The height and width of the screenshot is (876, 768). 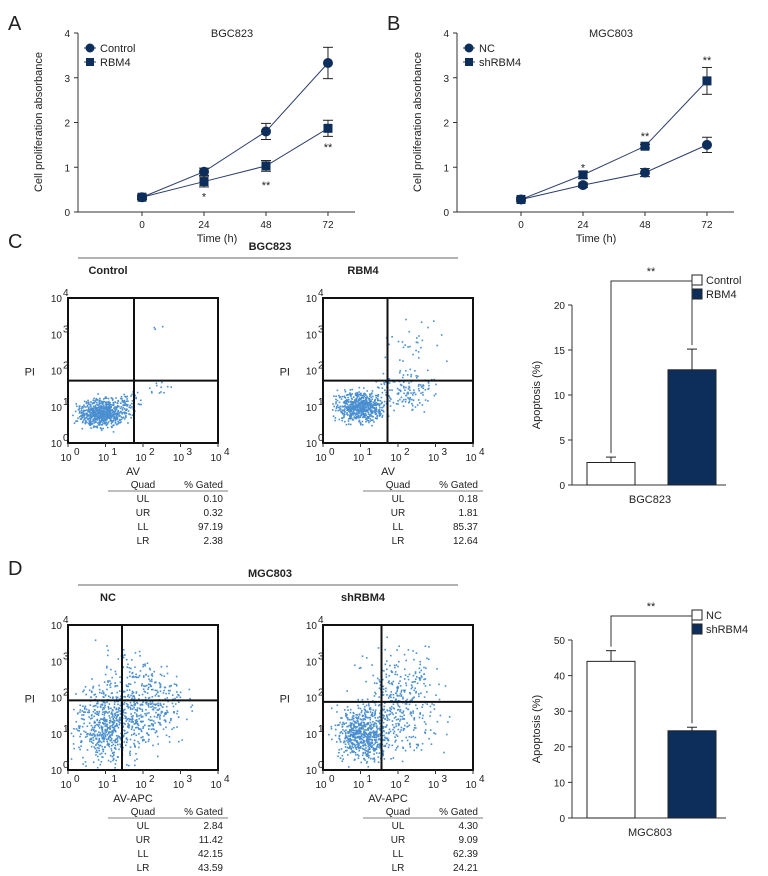 I want to click on bar-NC, so click(x=611, y=739).